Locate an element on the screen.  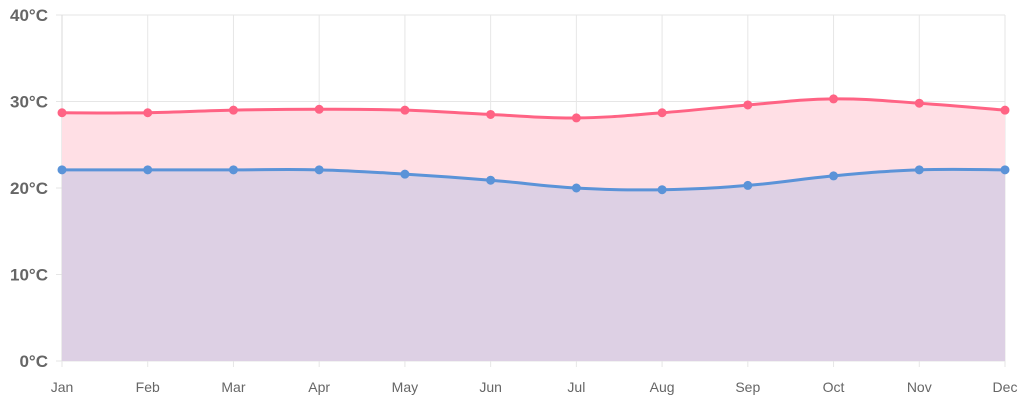
series-1-point-oct is located at coordinates (834, 99).